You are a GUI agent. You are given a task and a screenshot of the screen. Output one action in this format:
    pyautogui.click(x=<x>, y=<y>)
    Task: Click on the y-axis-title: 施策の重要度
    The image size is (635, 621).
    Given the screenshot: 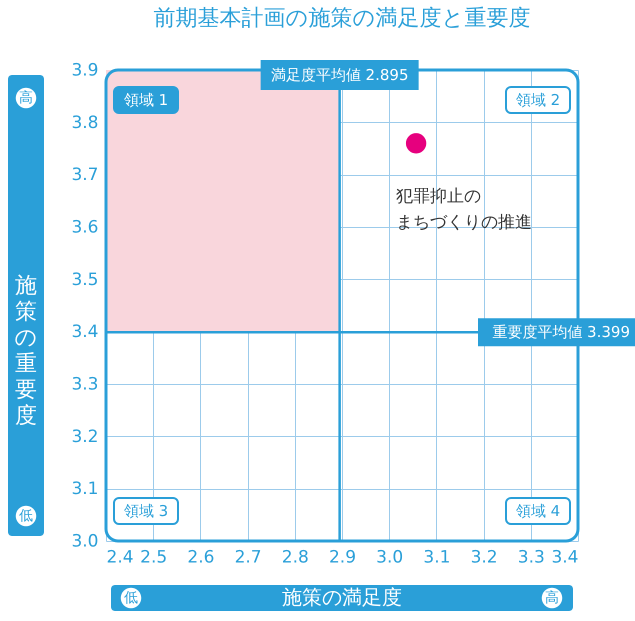 What is the action you would take?
    pyautogui.click(x=26, y=351)
    